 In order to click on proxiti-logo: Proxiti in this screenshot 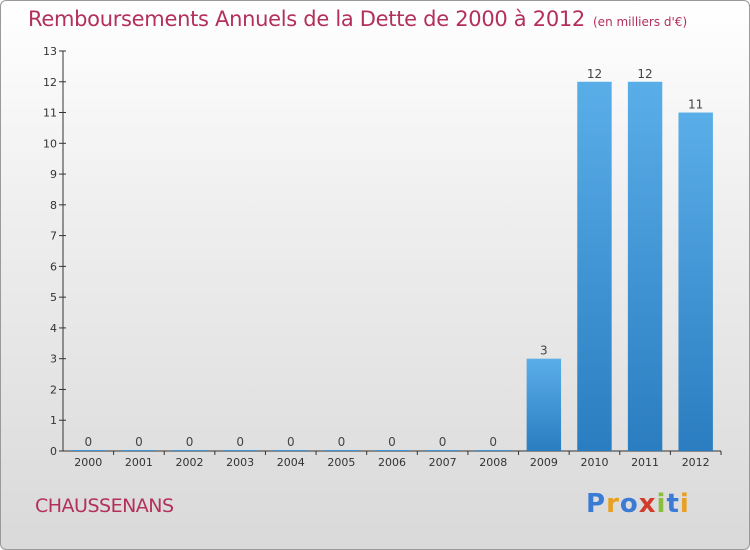, I will do `click(638, 504)`.